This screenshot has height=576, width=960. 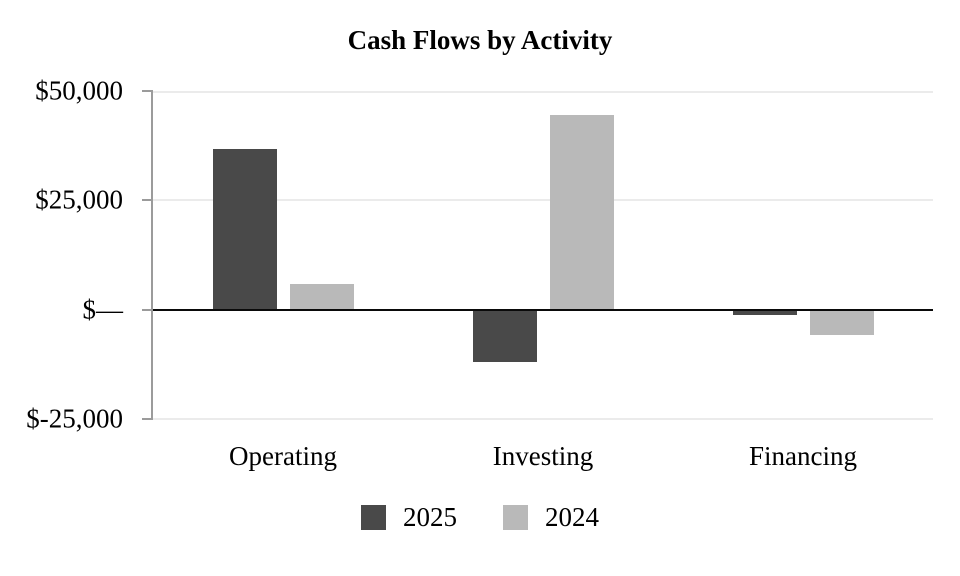 What do you see at coordinates (322, 297) in the screenshot?
I see `bar-operating-2024` at bounding box center [322, 297].